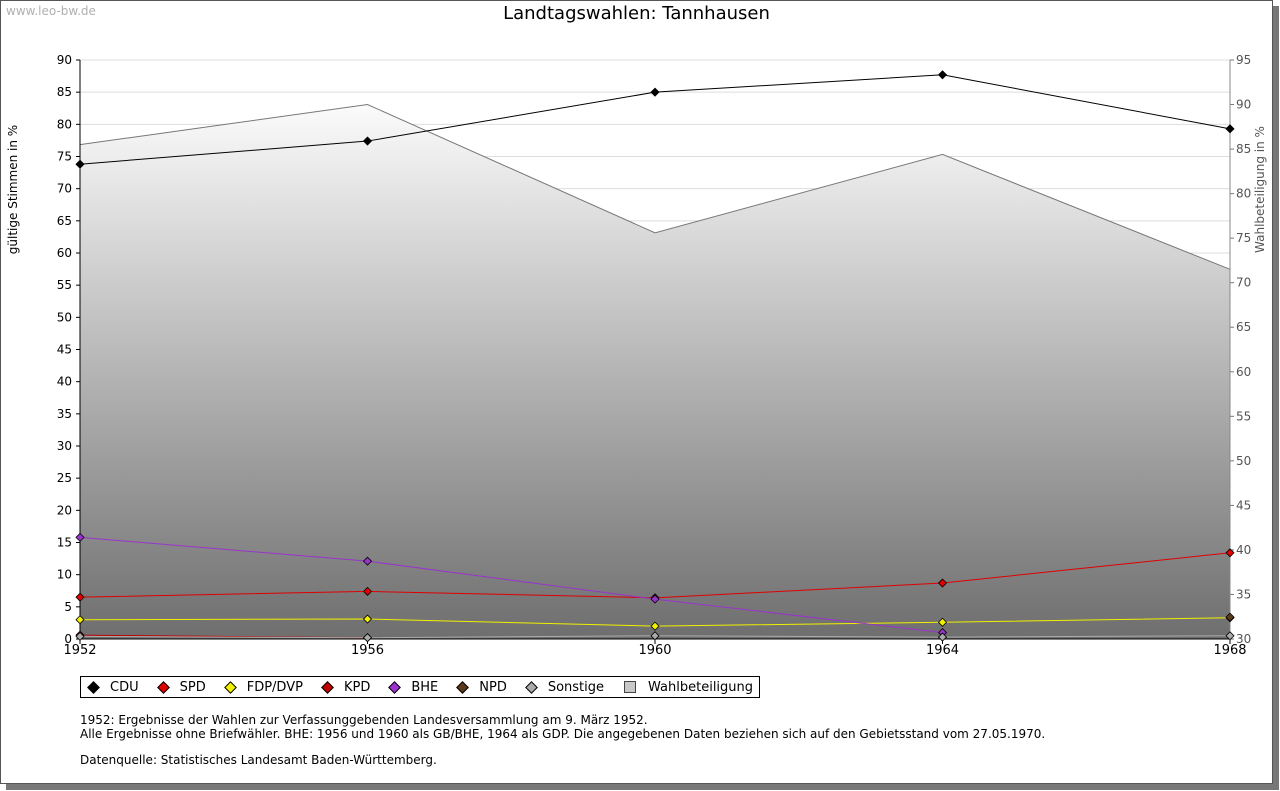 The width and height of the screenshot is (1280, 791). Describe the element at coordinates (64, 317) in the screenshot. I see `y-tick-label: 50` at that location.